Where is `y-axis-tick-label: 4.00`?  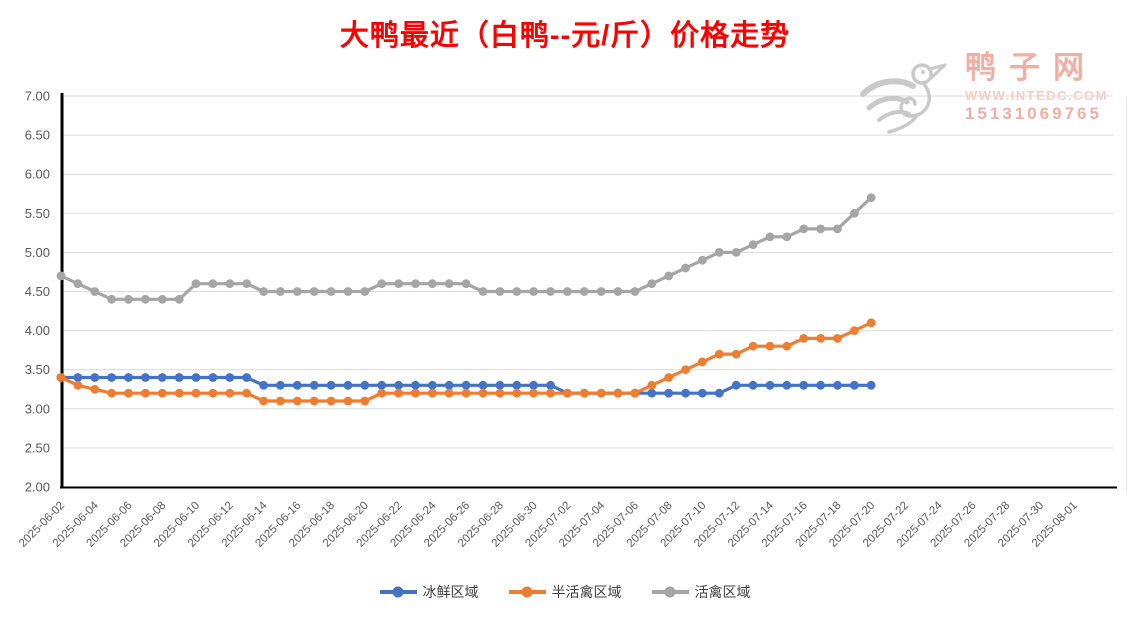 y-axis-tick-label: 4.00 is located at coordinates (37, 330).